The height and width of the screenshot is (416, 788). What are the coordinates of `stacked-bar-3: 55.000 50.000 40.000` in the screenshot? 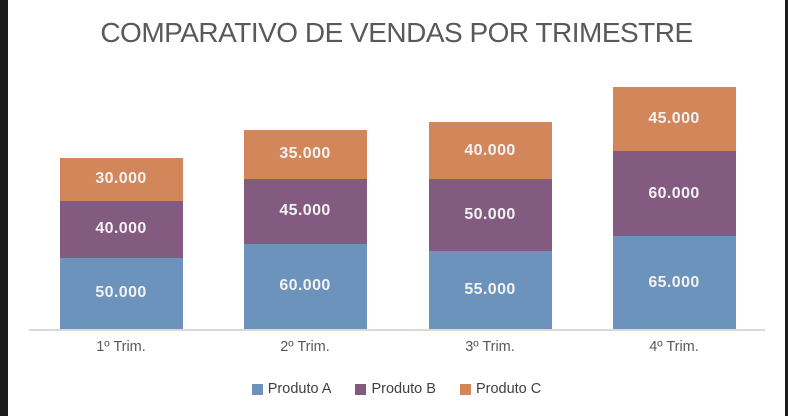 It's located at (490, 225).